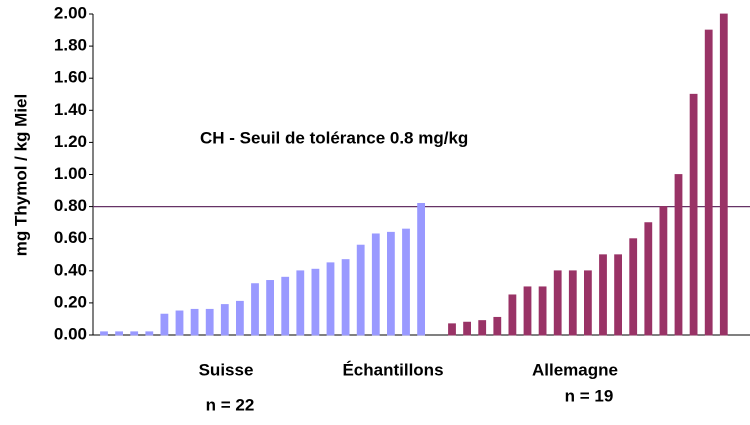  What do you see at coordinates (70, 12) in the screenshot?
I see `y-tick-label: 2.00` at bounding box center [70, 12].